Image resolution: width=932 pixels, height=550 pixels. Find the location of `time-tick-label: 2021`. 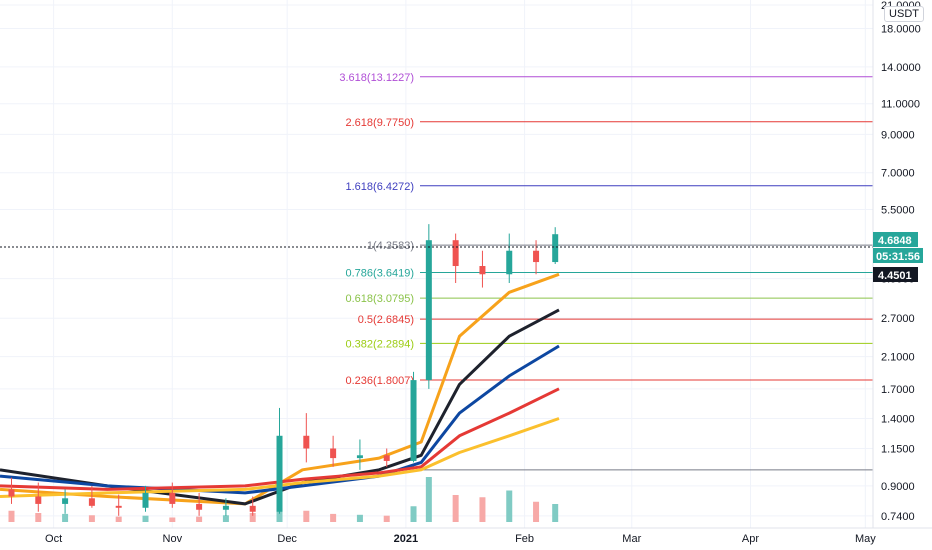

time-tick-label: 2021 is located at coordinates (406, 539).